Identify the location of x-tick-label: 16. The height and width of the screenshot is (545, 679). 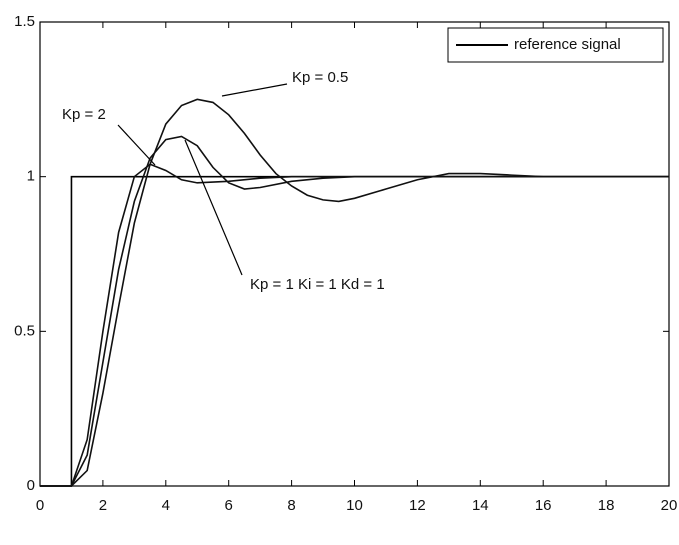
(543, 505).